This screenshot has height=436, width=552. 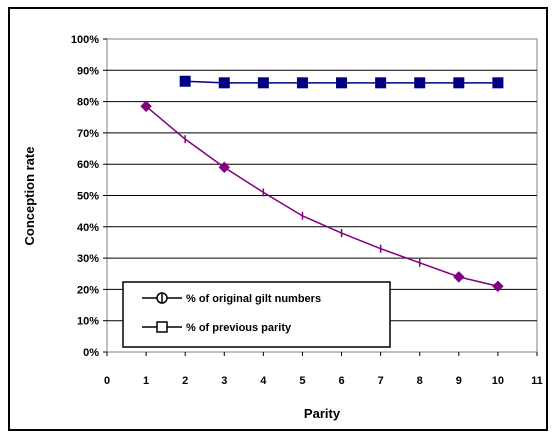 What do you see at coordinates (88, 290) in the screenshot?
I see `y-tick-label: 20%` at bounding box center [88, 290].